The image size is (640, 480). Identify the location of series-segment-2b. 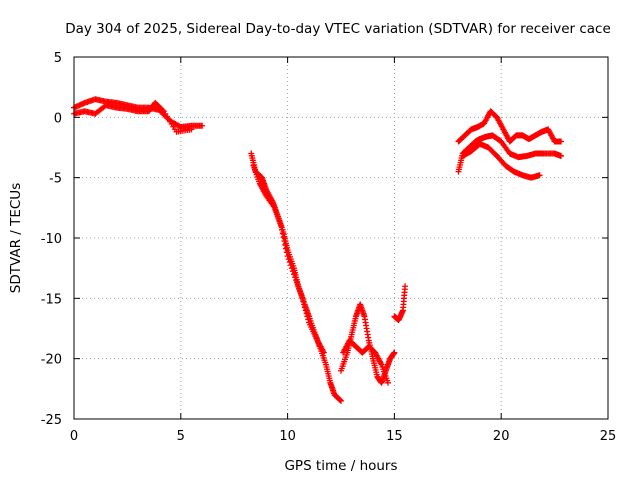
(288, 259).